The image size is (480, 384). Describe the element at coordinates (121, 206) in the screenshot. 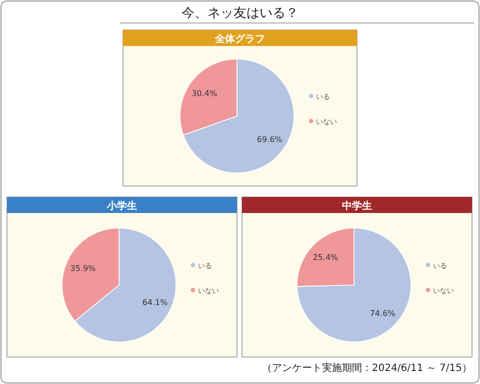

I see `chart-title: 小学生` at that location.